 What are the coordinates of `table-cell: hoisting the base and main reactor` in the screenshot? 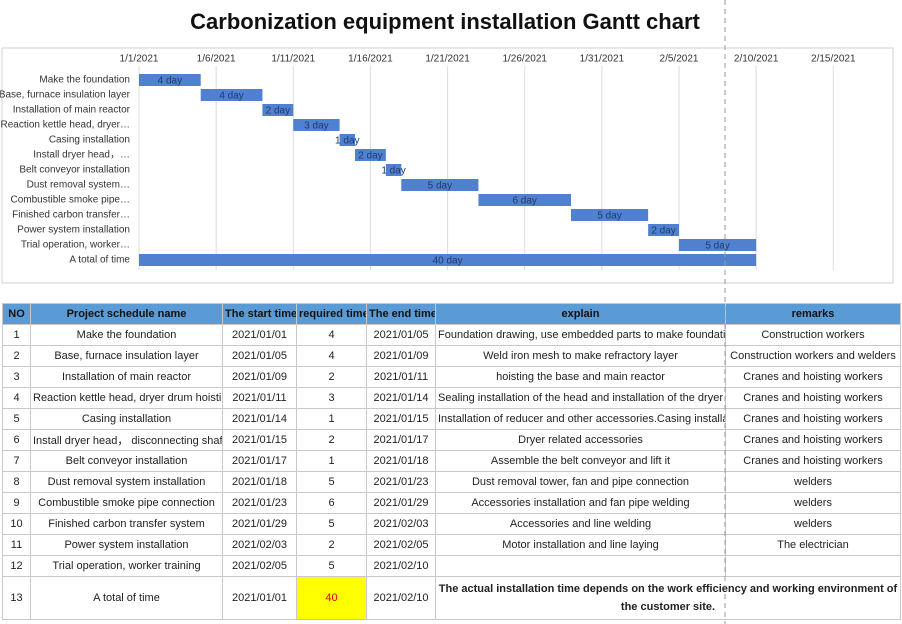 It's located at (580, 377).